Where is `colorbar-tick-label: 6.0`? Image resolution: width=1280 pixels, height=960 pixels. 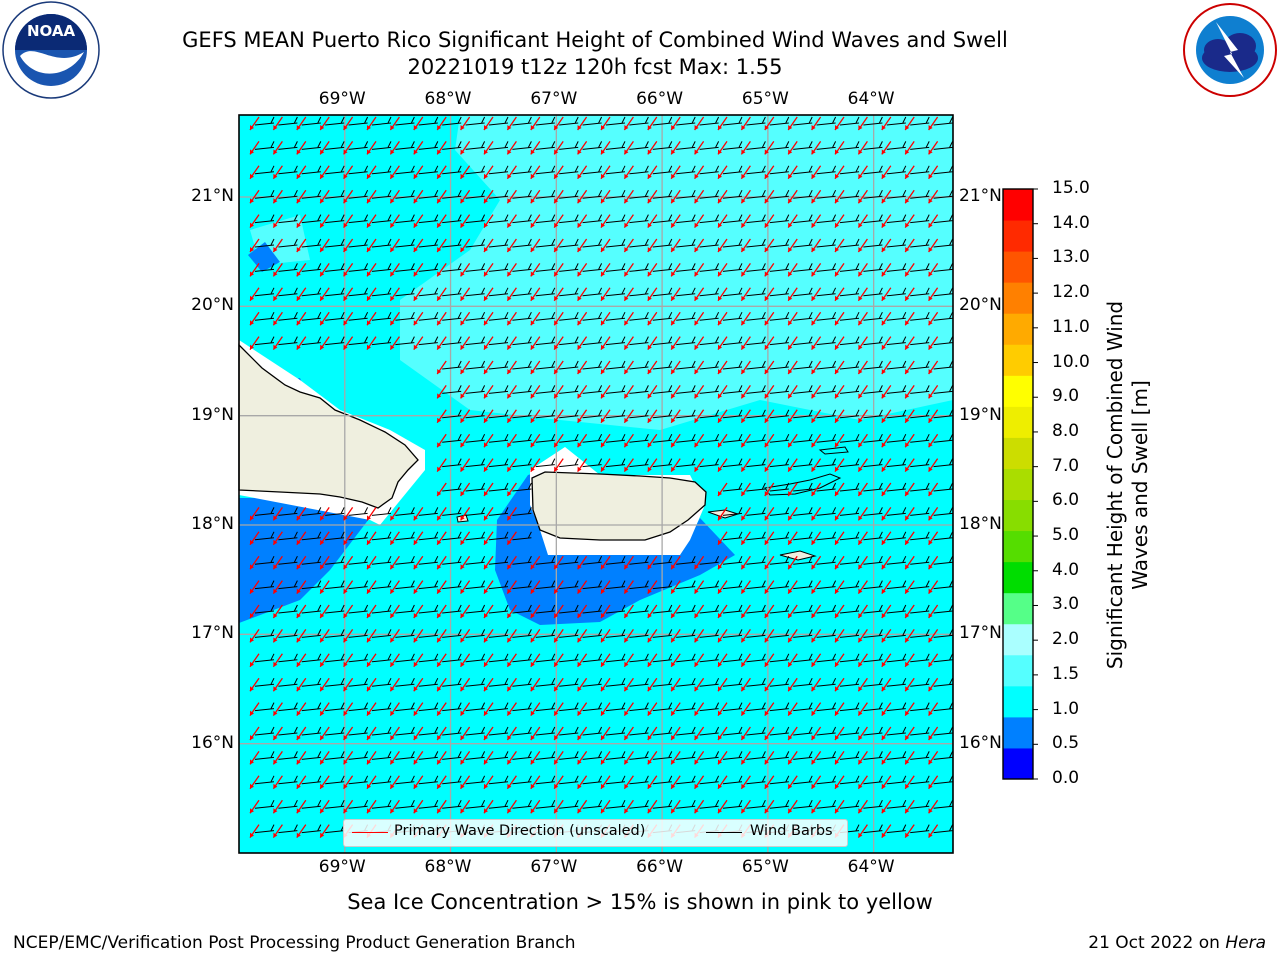 colorbar-tick-label: 6.0 is located at coordinates (1066, 500).